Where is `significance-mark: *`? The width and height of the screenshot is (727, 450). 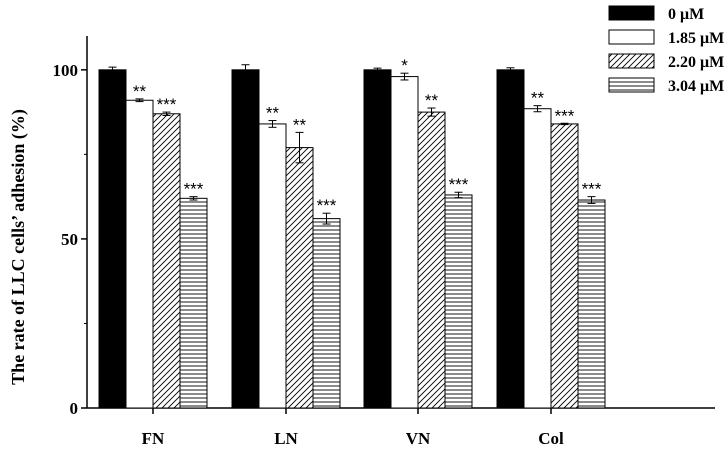 significance-mark: * is located at coordinates (404, 65).